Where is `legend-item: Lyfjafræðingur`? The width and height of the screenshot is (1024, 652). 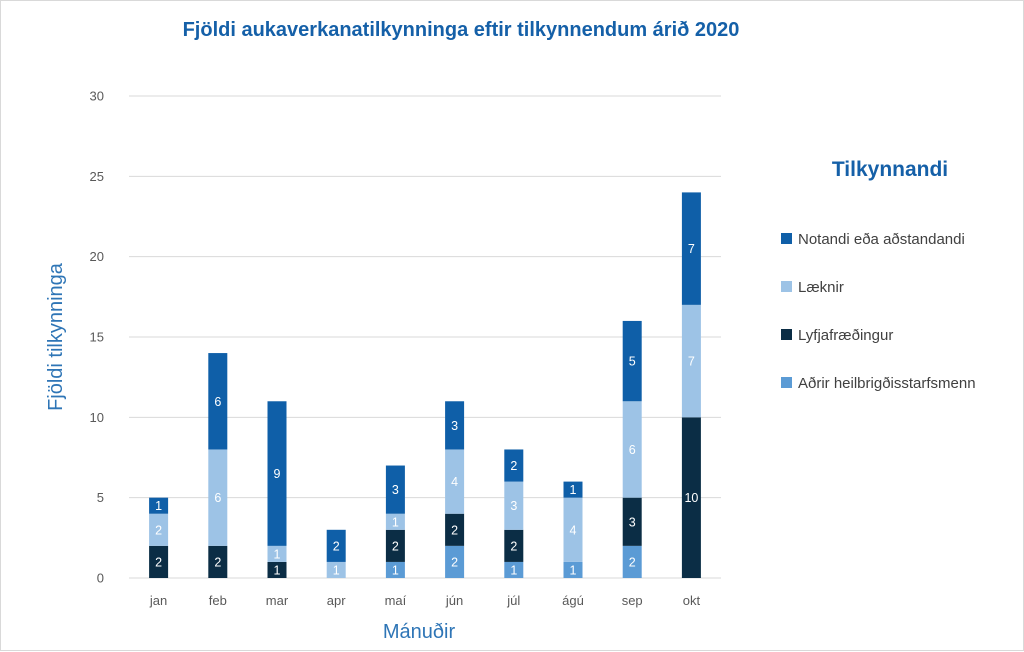
legend-item: Lyfjafræðingur is located at coordinates (837, 335).